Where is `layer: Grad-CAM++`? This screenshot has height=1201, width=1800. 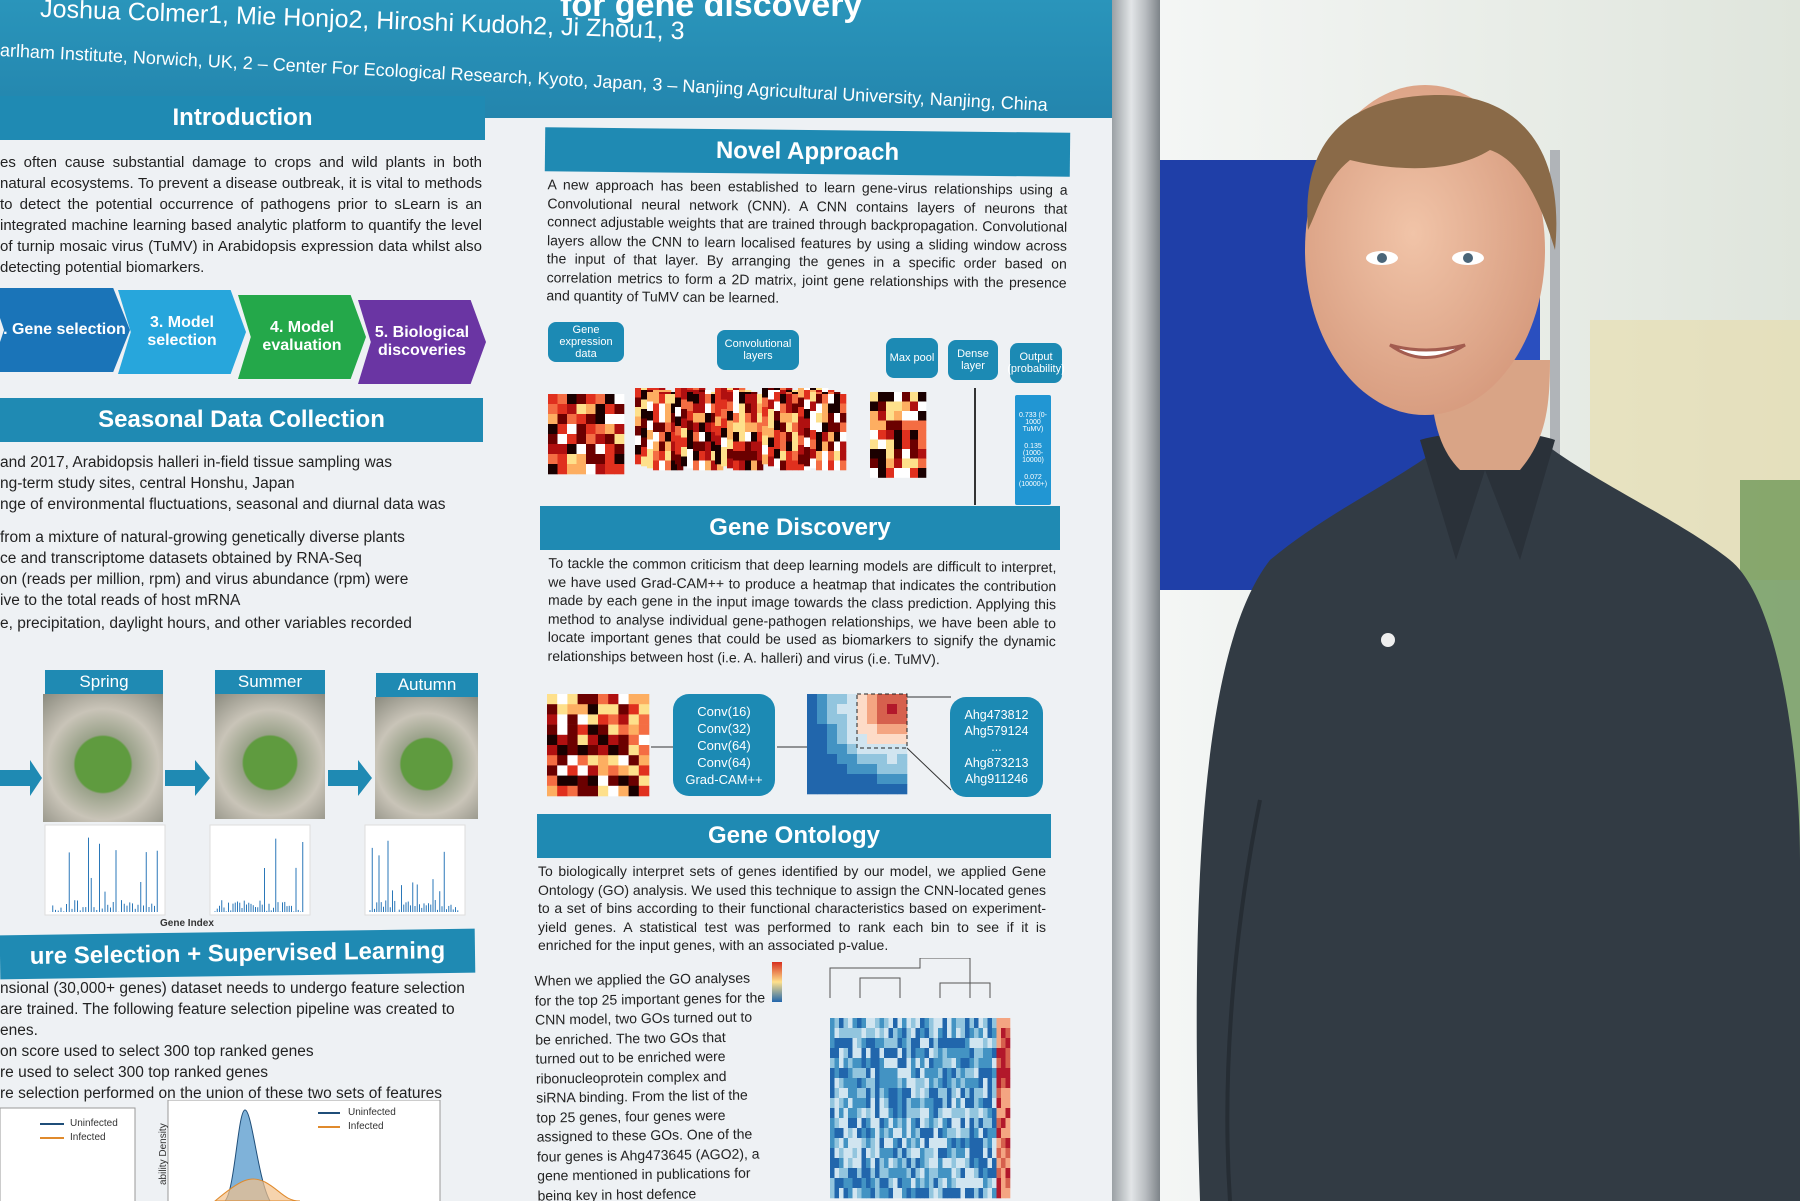 layer: Grad-CAM++ is located at coordinates (724, 779).